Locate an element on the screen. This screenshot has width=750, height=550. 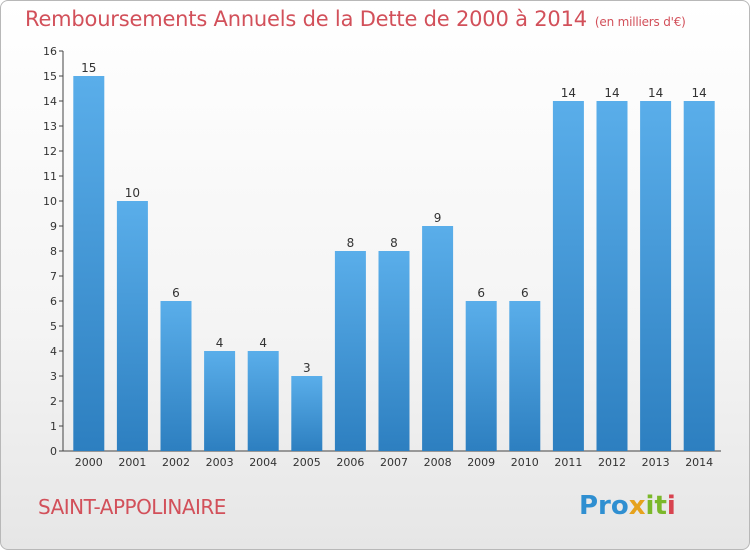
bar-2006 is located at coordinates (350, 351).